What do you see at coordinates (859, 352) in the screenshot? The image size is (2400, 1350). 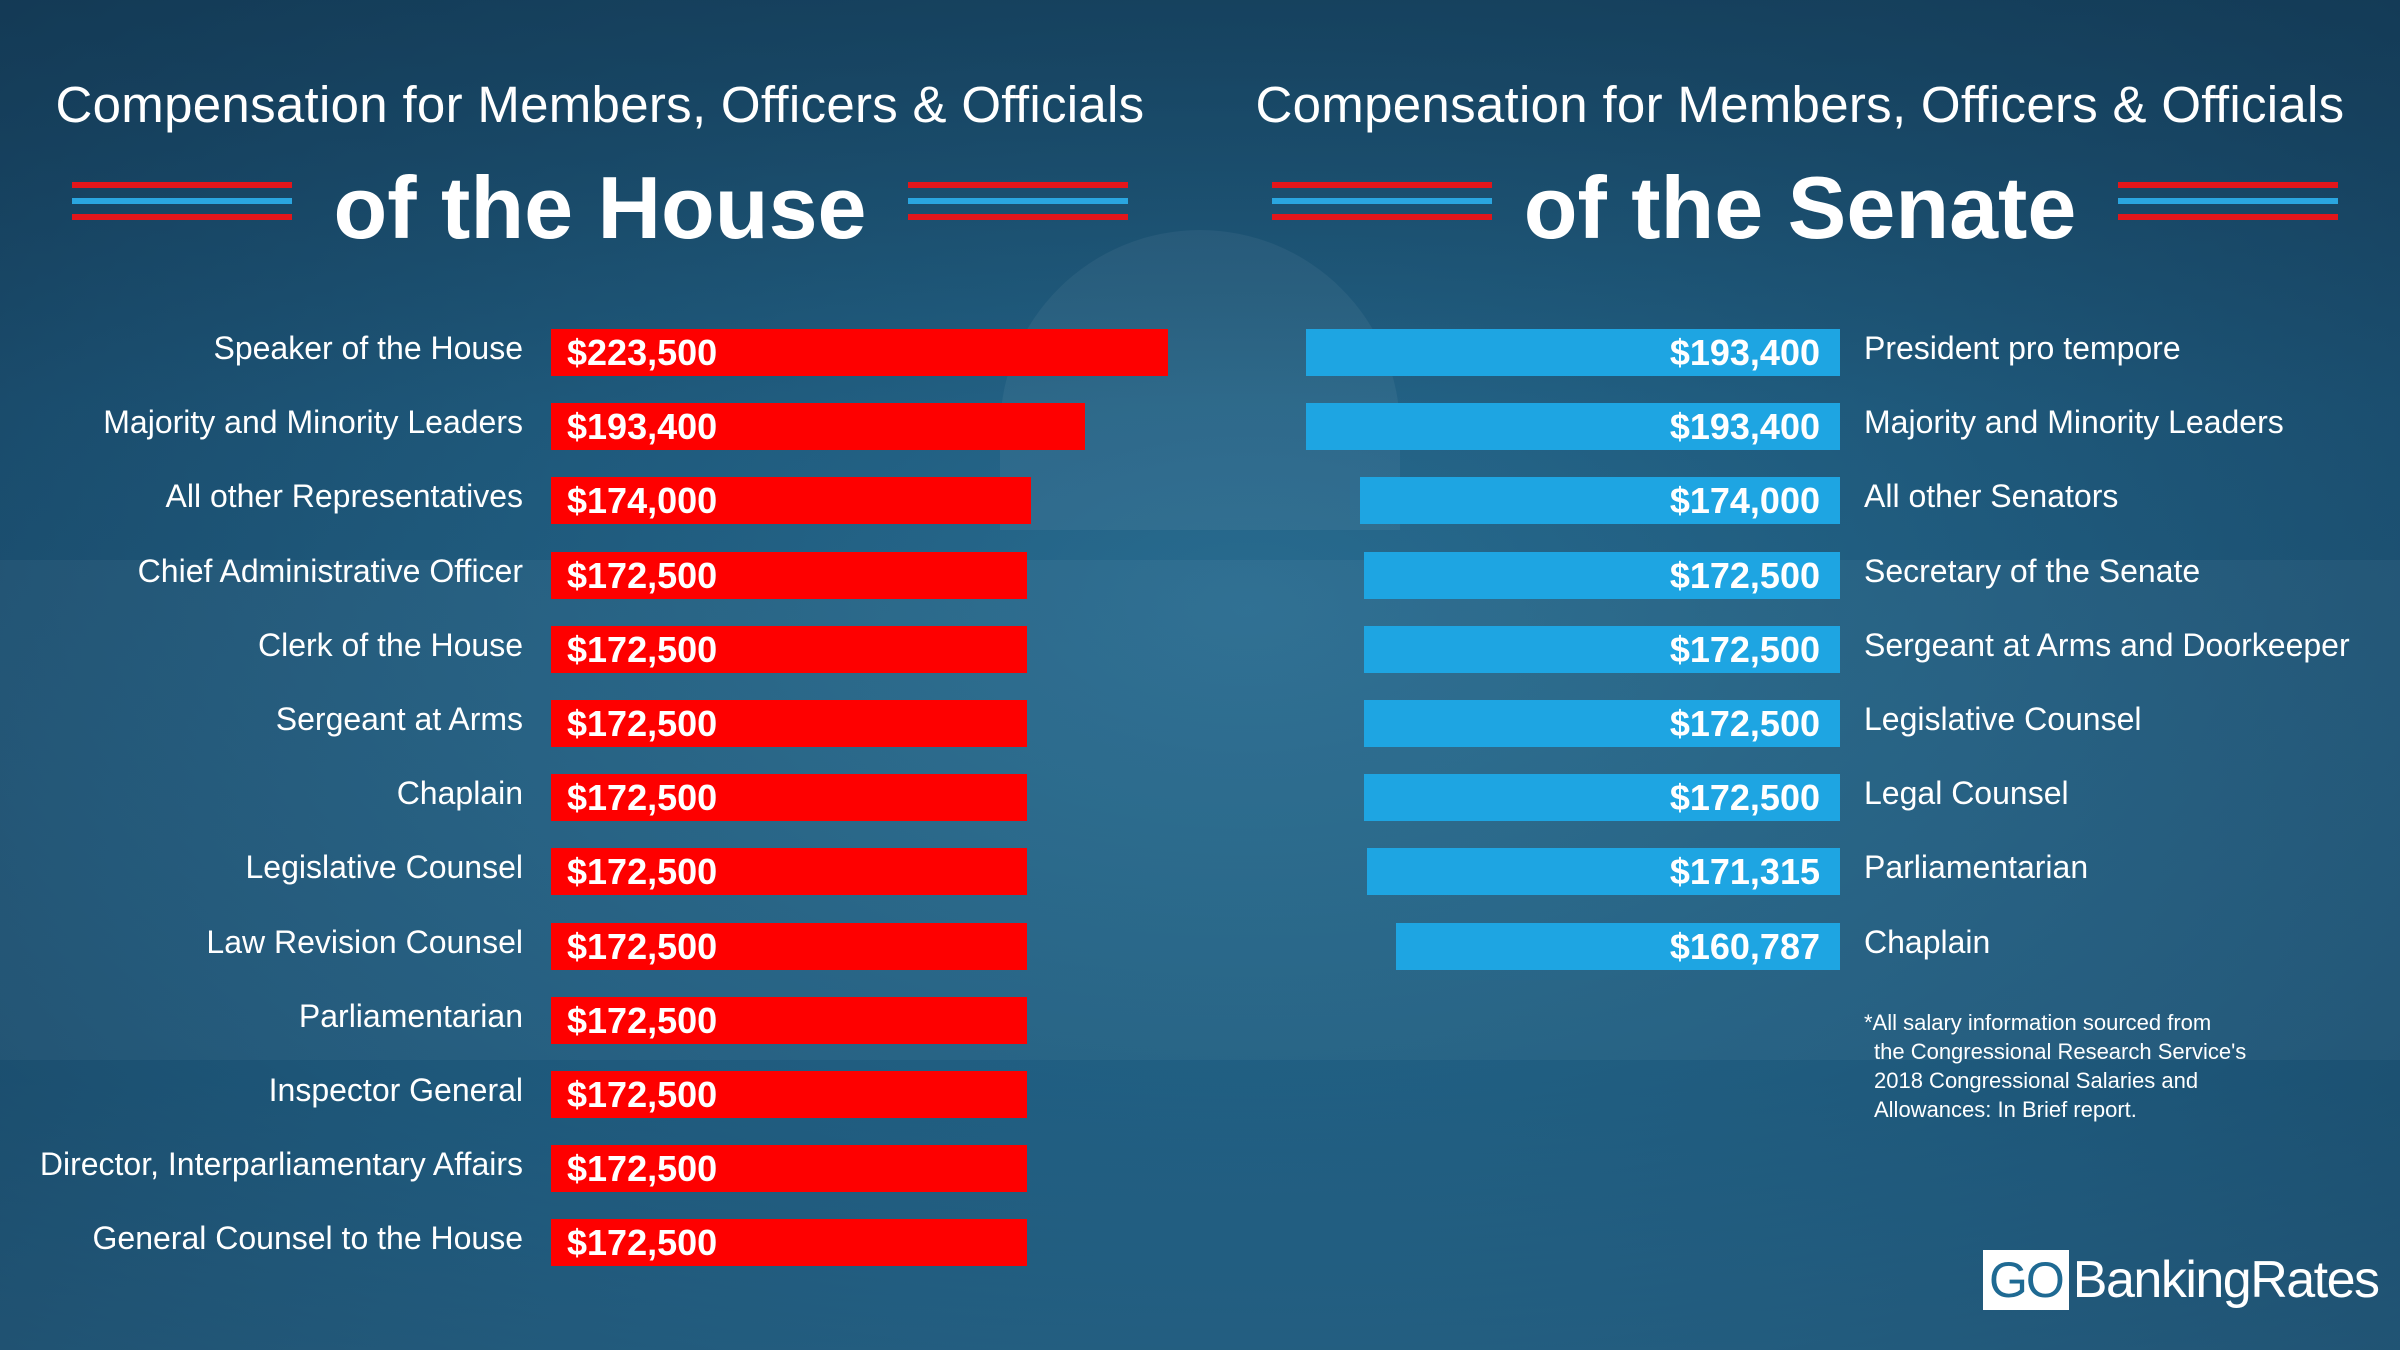 I see `house-bar: $223,500` at bounding box center [859, 352].